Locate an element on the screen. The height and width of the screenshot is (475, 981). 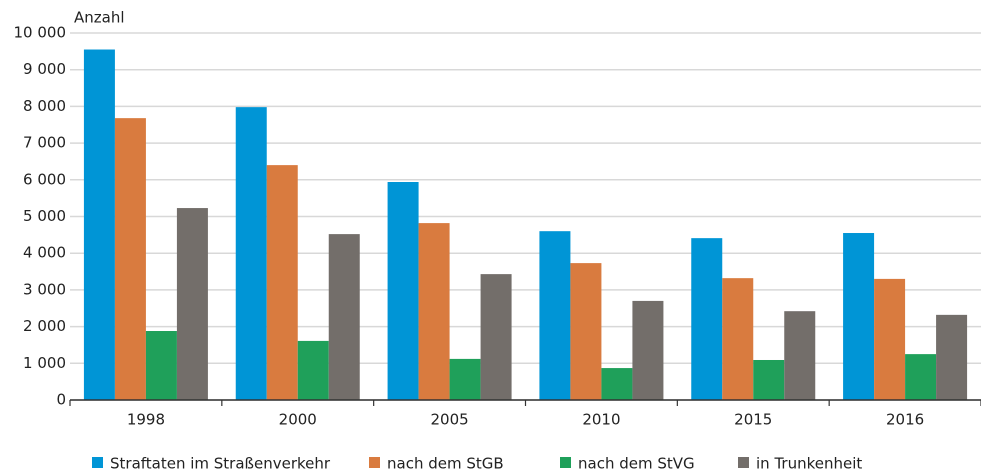
legend-label: nach dem StGB is located at coordinates (445, 464).